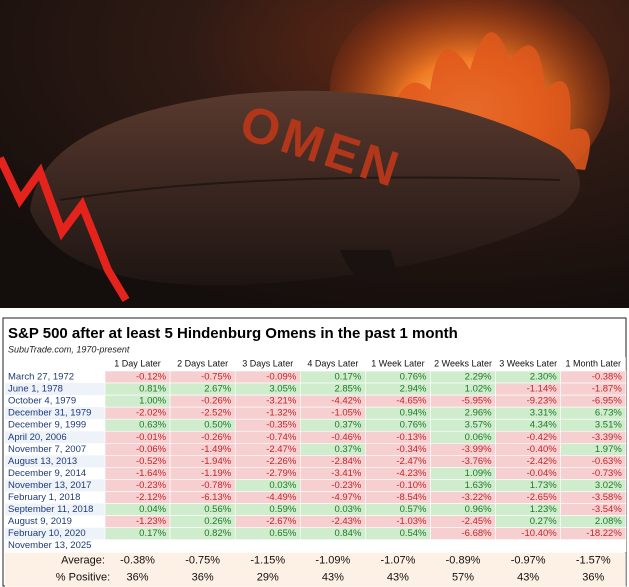  Describe the element at coordinates (411, 473) in the screenshot. I see `cell-value: -4.23%` at that location.